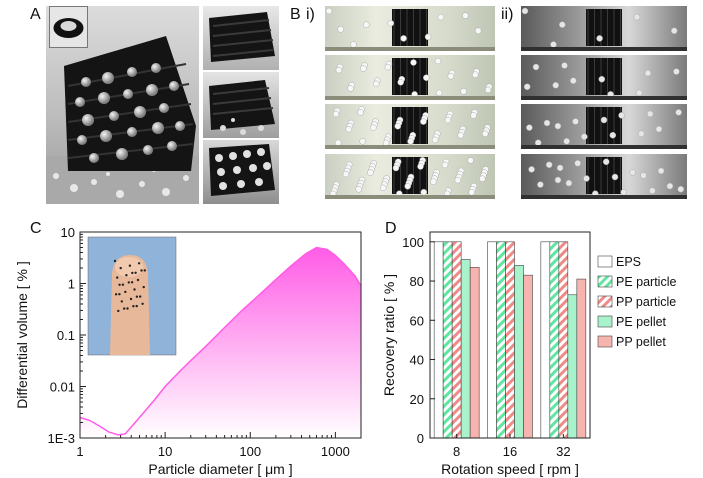 The height and width of the screenshot is (478, 703). What do you see at coordinates (389, 335) in the screenshot?
I see `y-axis-label: Recovery ratio [ % ]` at bounding box center [389, 335].